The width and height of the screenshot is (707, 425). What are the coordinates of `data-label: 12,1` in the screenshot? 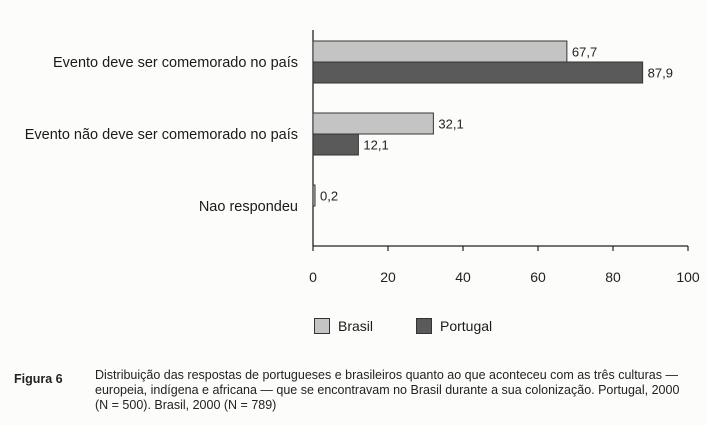 It's located at (375, 145).